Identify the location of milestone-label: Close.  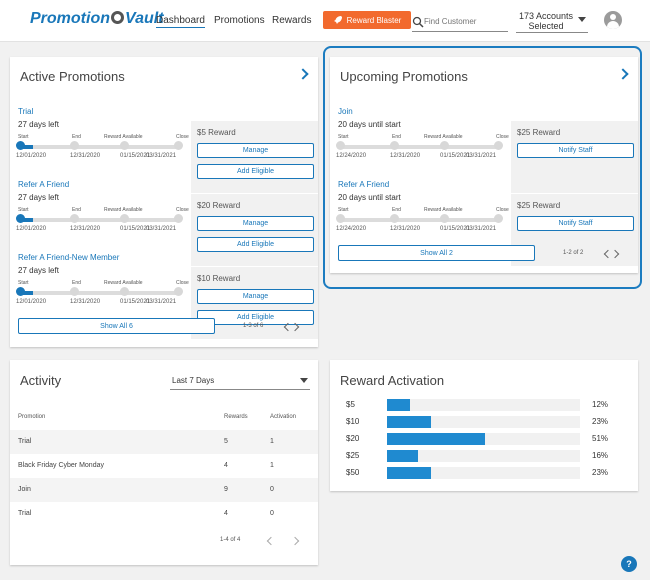
(182, 283).